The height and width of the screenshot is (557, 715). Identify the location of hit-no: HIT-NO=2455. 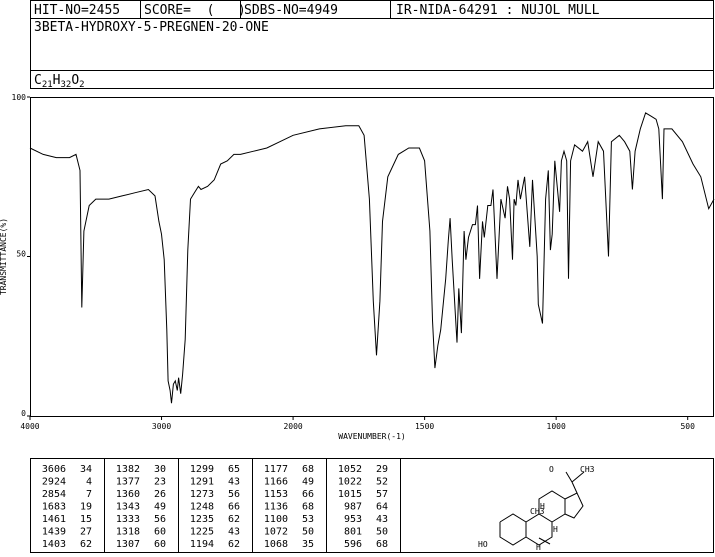
(77, 10).